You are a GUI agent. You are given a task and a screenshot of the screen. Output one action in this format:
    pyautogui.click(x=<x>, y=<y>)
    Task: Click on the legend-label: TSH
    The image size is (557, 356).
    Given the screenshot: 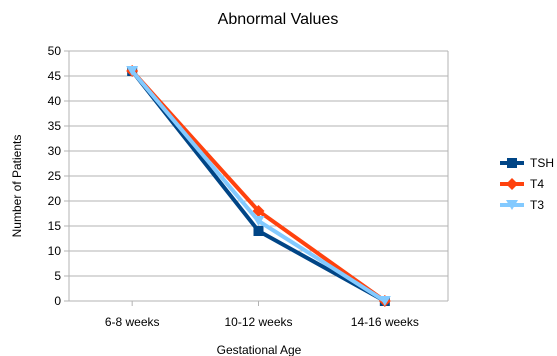 What is the action you would take?
    pyautogui.click(x=542, y=163)
    